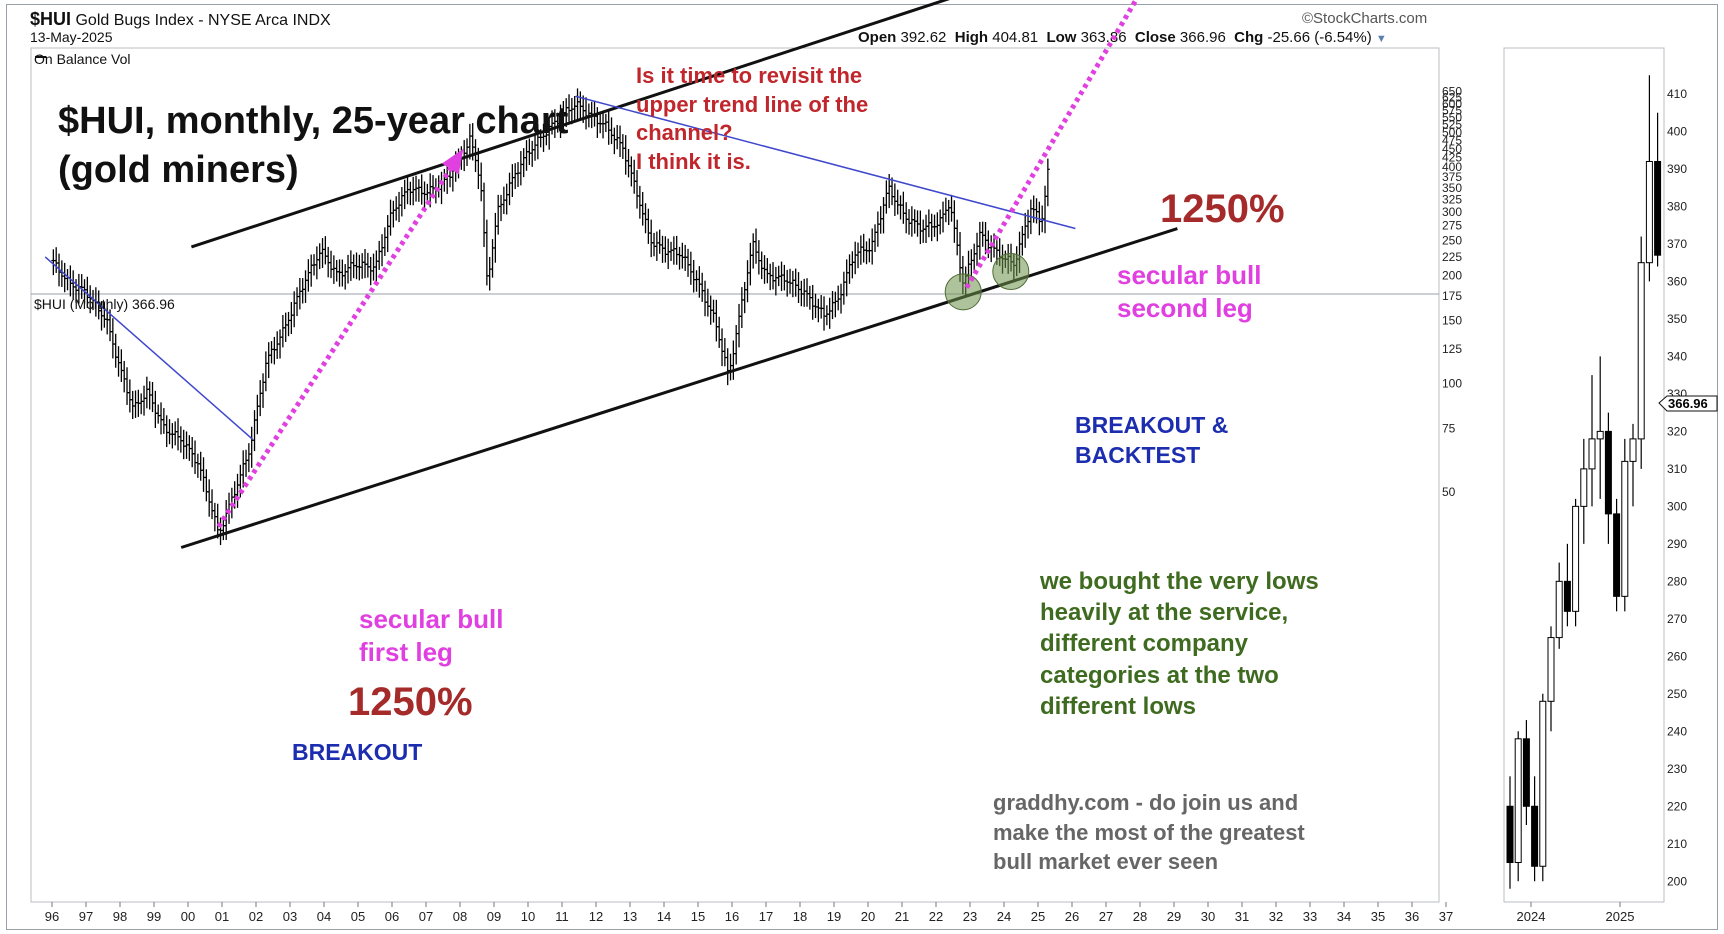 The image size is (1724, 934). I want to click on xtick-label: 02, so click(256, 916).